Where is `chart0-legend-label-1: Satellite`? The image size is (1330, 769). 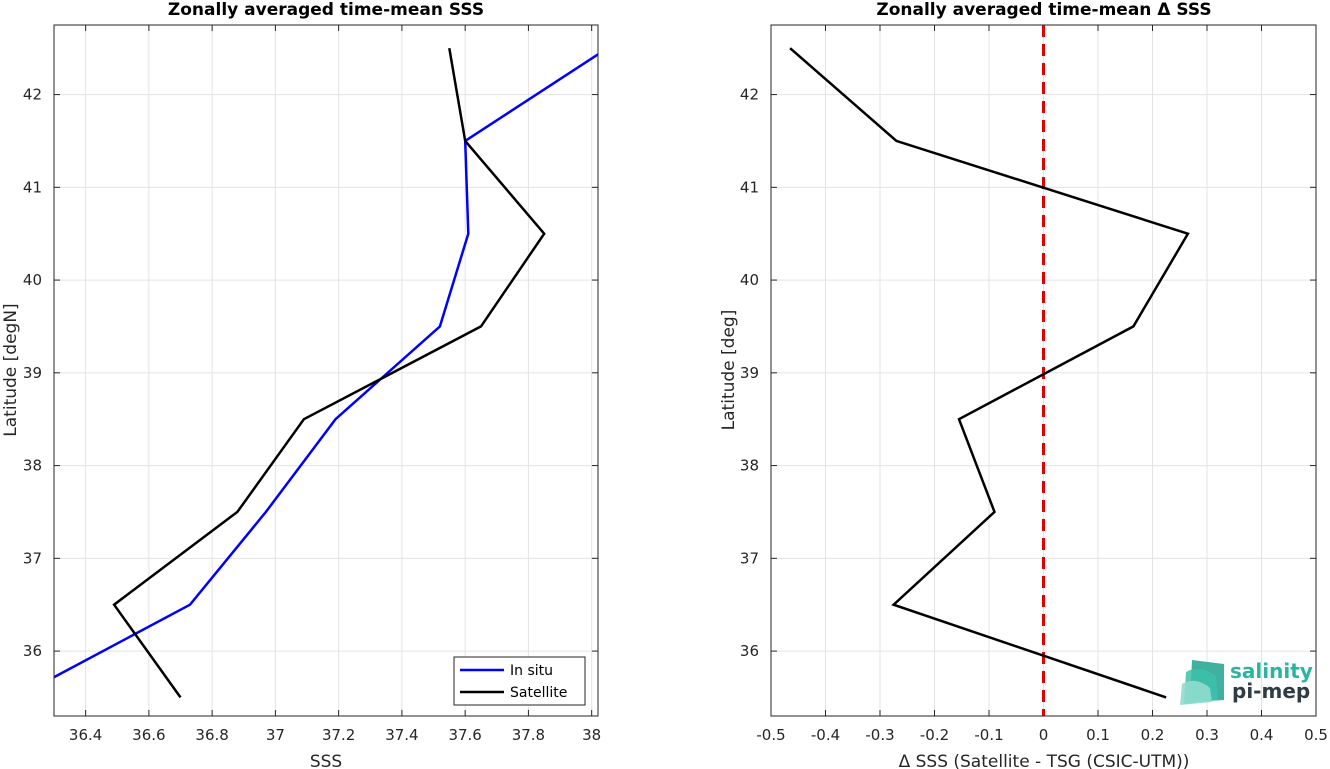
chart0-legend-label-1: Satellite is located at coordinates (538, 693).